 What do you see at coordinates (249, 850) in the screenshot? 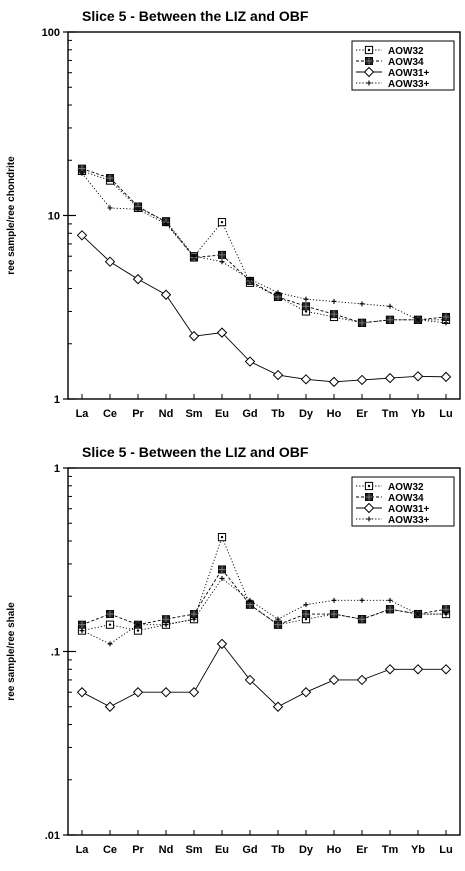
I see `x-tick-label: Gd` at bounding box center [249, 850].